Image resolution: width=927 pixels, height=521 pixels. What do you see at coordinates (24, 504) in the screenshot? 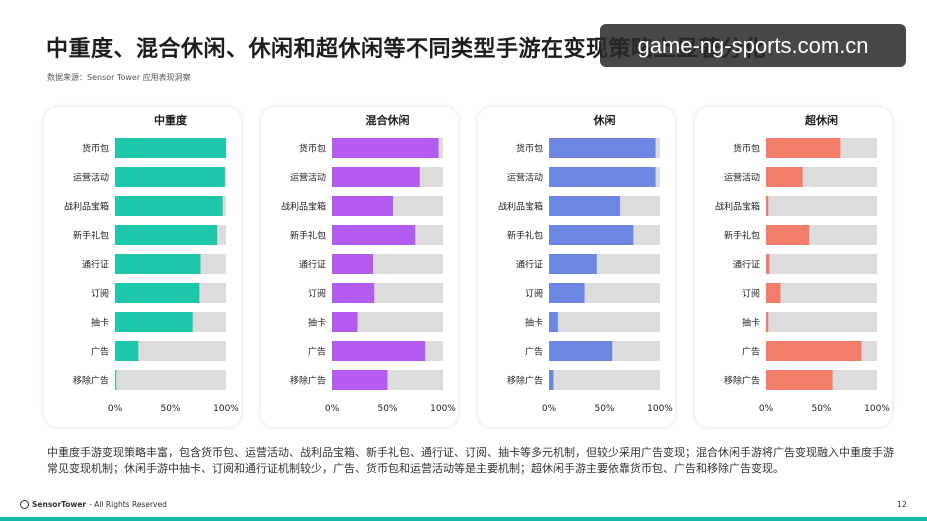
I see `sensor-tower-logo-icon` at bounding box center [24, 504].